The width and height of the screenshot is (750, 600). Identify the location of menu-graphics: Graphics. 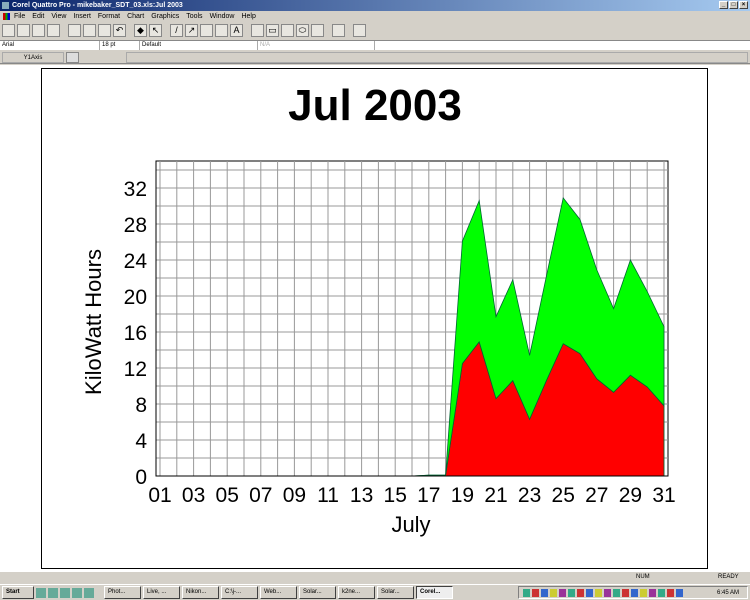
(165, 16).